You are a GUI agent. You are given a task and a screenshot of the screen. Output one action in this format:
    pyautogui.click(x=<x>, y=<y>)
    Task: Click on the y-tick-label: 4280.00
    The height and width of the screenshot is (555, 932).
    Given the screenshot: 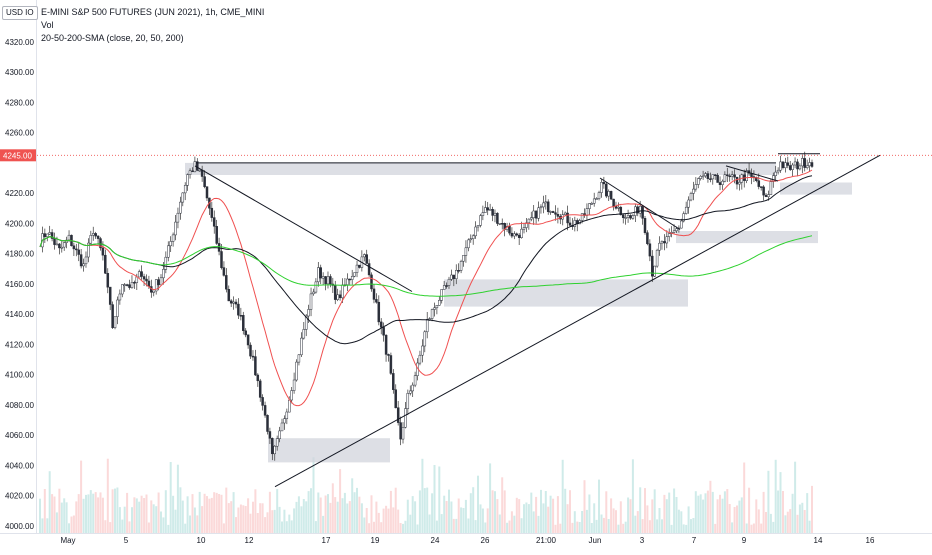 What is the action you would take?
    pyautogui.click(x=19, y=102)
    